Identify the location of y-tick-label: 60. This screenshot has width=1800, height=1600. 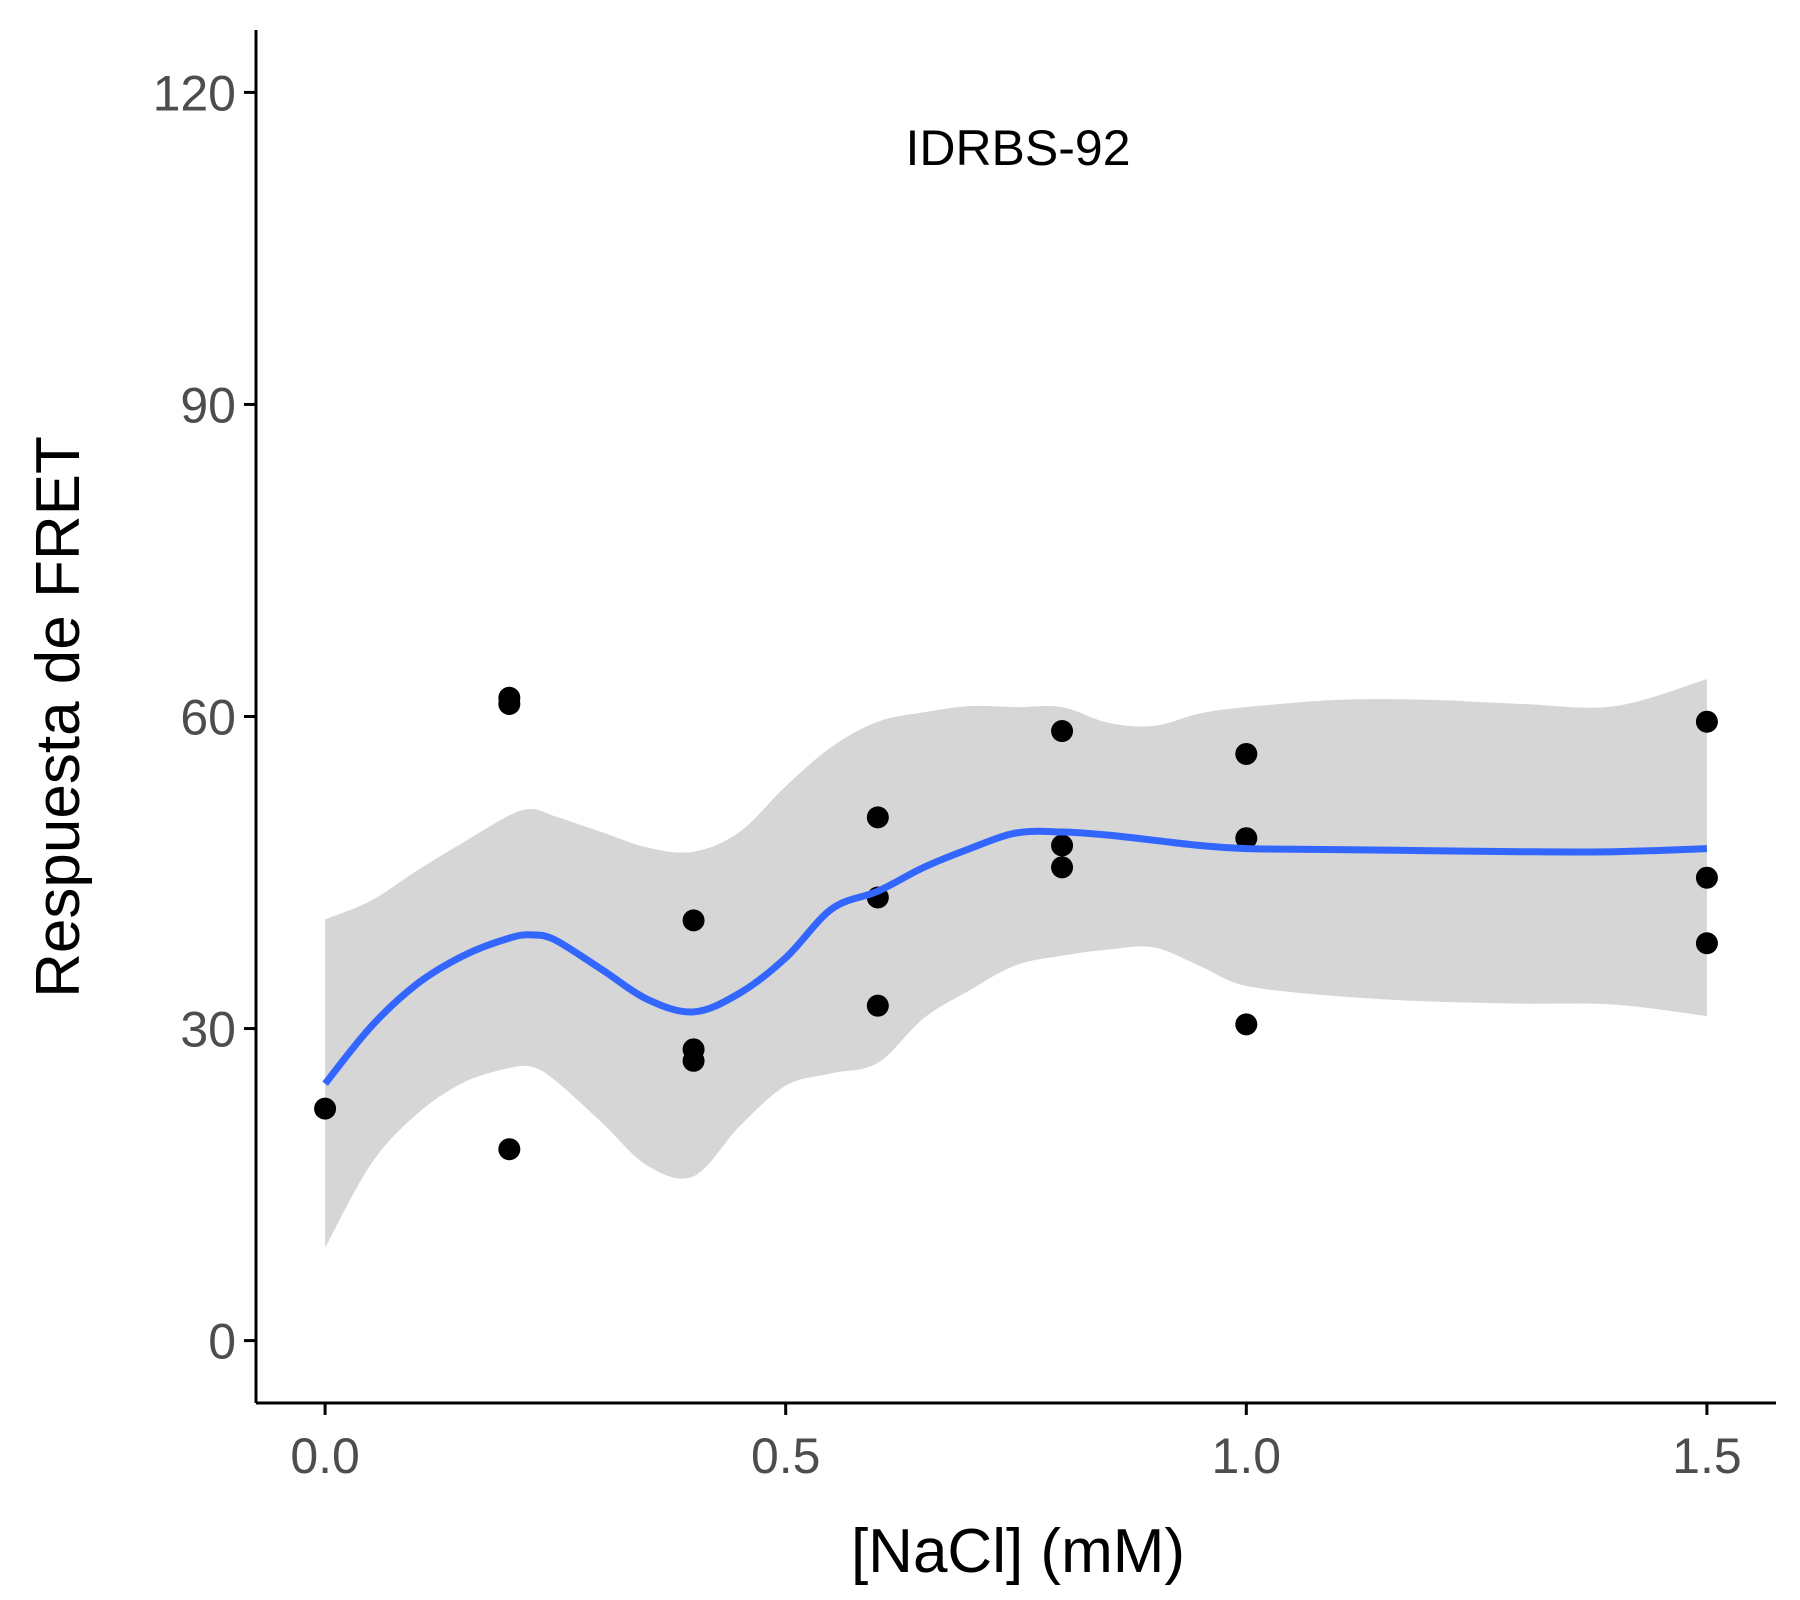
(208, 718).